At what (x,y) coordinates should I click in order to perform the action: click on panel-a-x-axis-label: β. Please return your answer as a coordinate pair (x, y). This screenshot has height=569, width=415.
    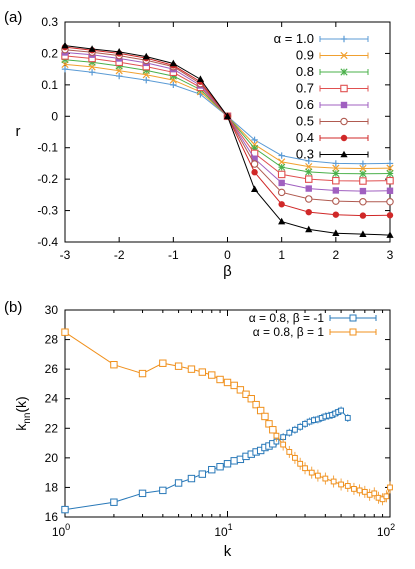
    Looking at the image, I should click on (227, 271).